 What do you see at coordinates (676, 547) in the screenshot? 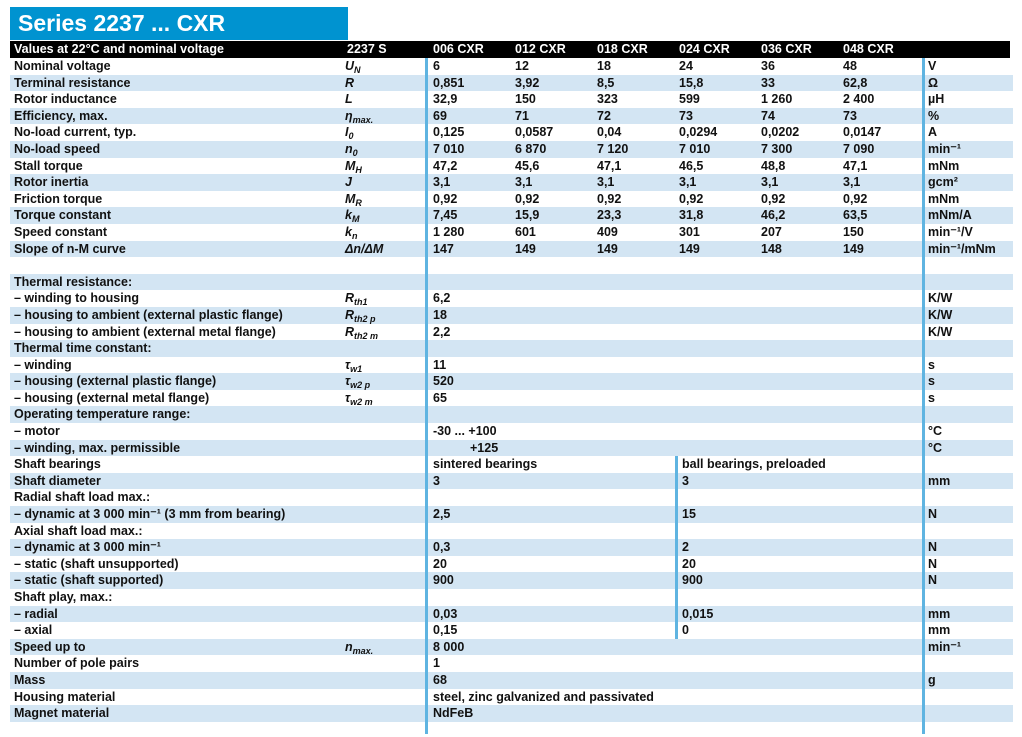
I see `column-divider-bearings` at bounding box center [676, 547].